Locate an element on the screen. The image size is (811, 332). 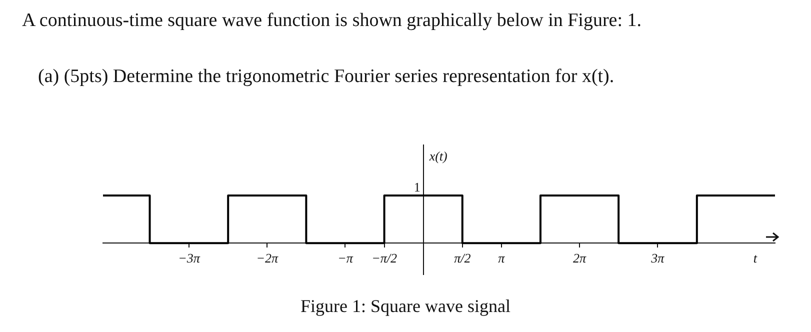
chart-title: A continuous-time square wave function is shown graphically below in Figure: 1. is located at coordinates (332, 21).